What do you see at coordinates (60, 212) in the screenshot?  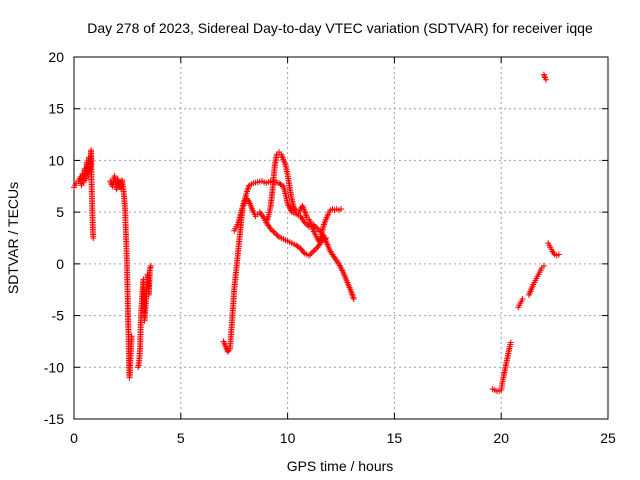 I see `y-tick-label: 5` at bounding box center [60, 212].